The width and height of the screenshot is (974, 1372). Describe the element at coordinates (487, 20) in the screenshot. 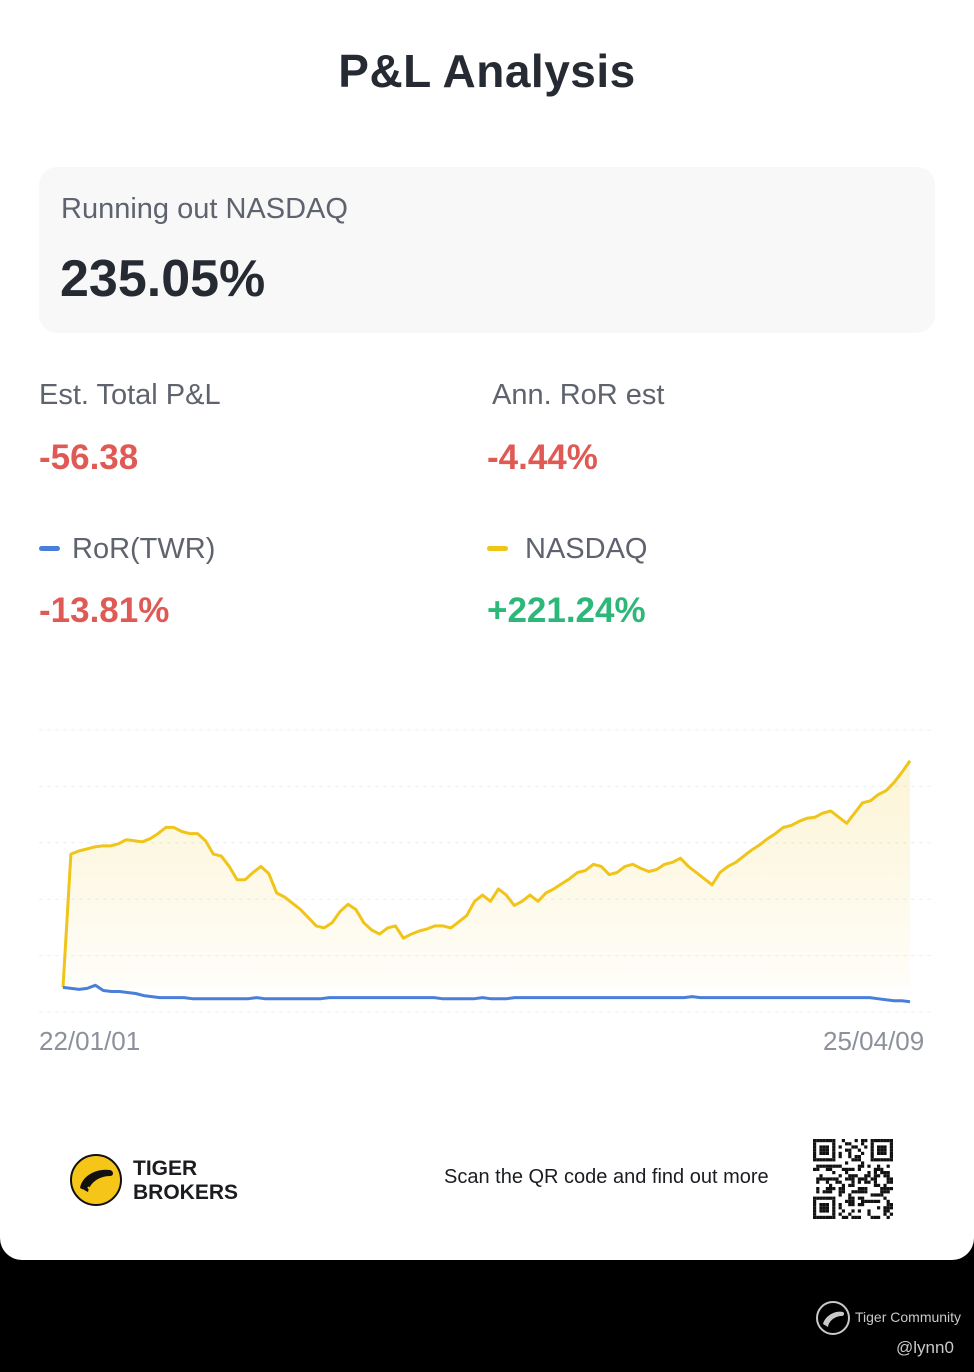

I see `card-top` at that location.